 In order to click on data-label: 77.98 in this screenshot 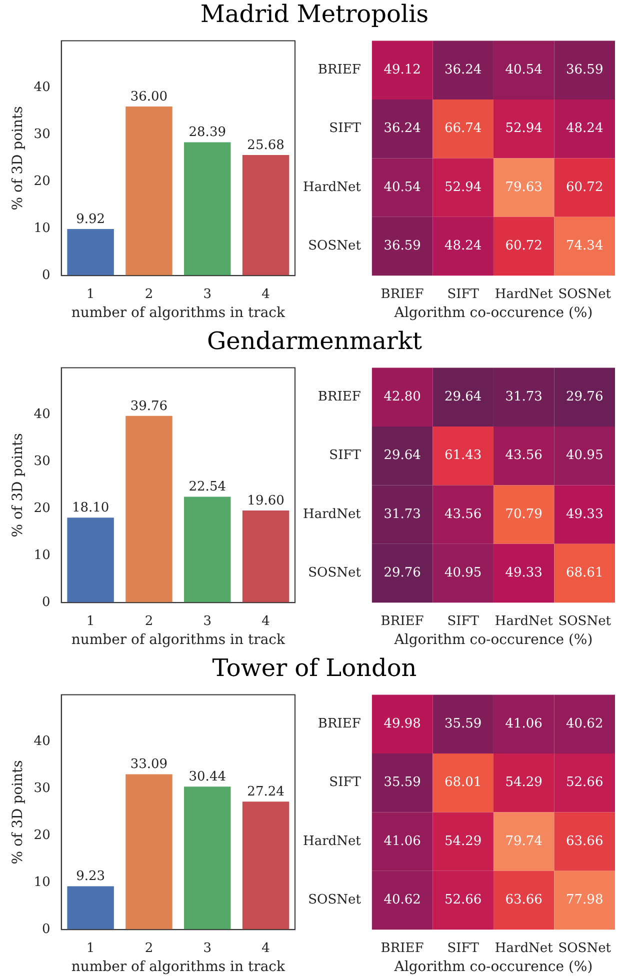, I will do `click(585, 900)`.